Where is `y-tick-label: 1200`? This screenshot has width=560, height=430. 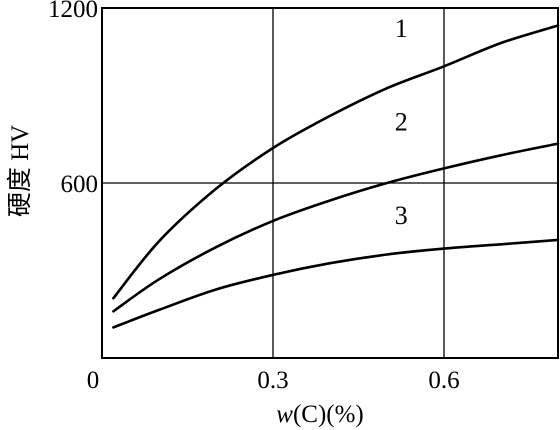 y-tick-label: 1200 is located at coordinates (73, 11).